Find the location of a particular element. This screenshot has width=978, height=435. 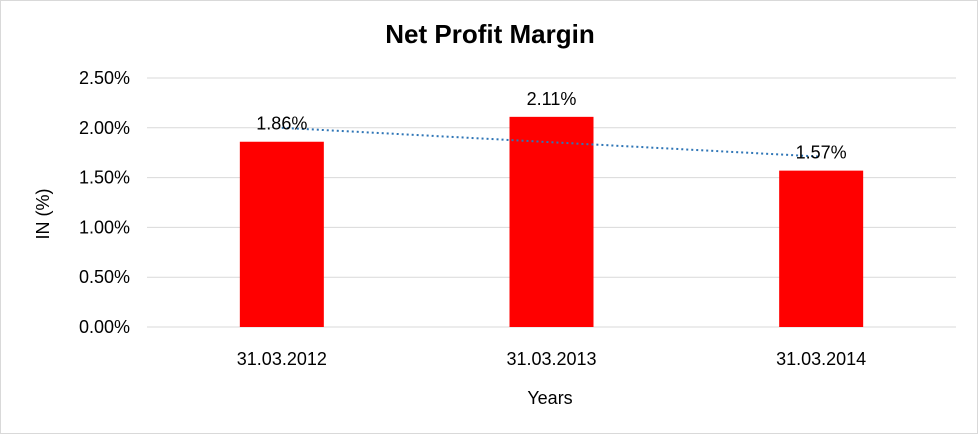

x-axis-title: Years is located at coordinates (549, 398).